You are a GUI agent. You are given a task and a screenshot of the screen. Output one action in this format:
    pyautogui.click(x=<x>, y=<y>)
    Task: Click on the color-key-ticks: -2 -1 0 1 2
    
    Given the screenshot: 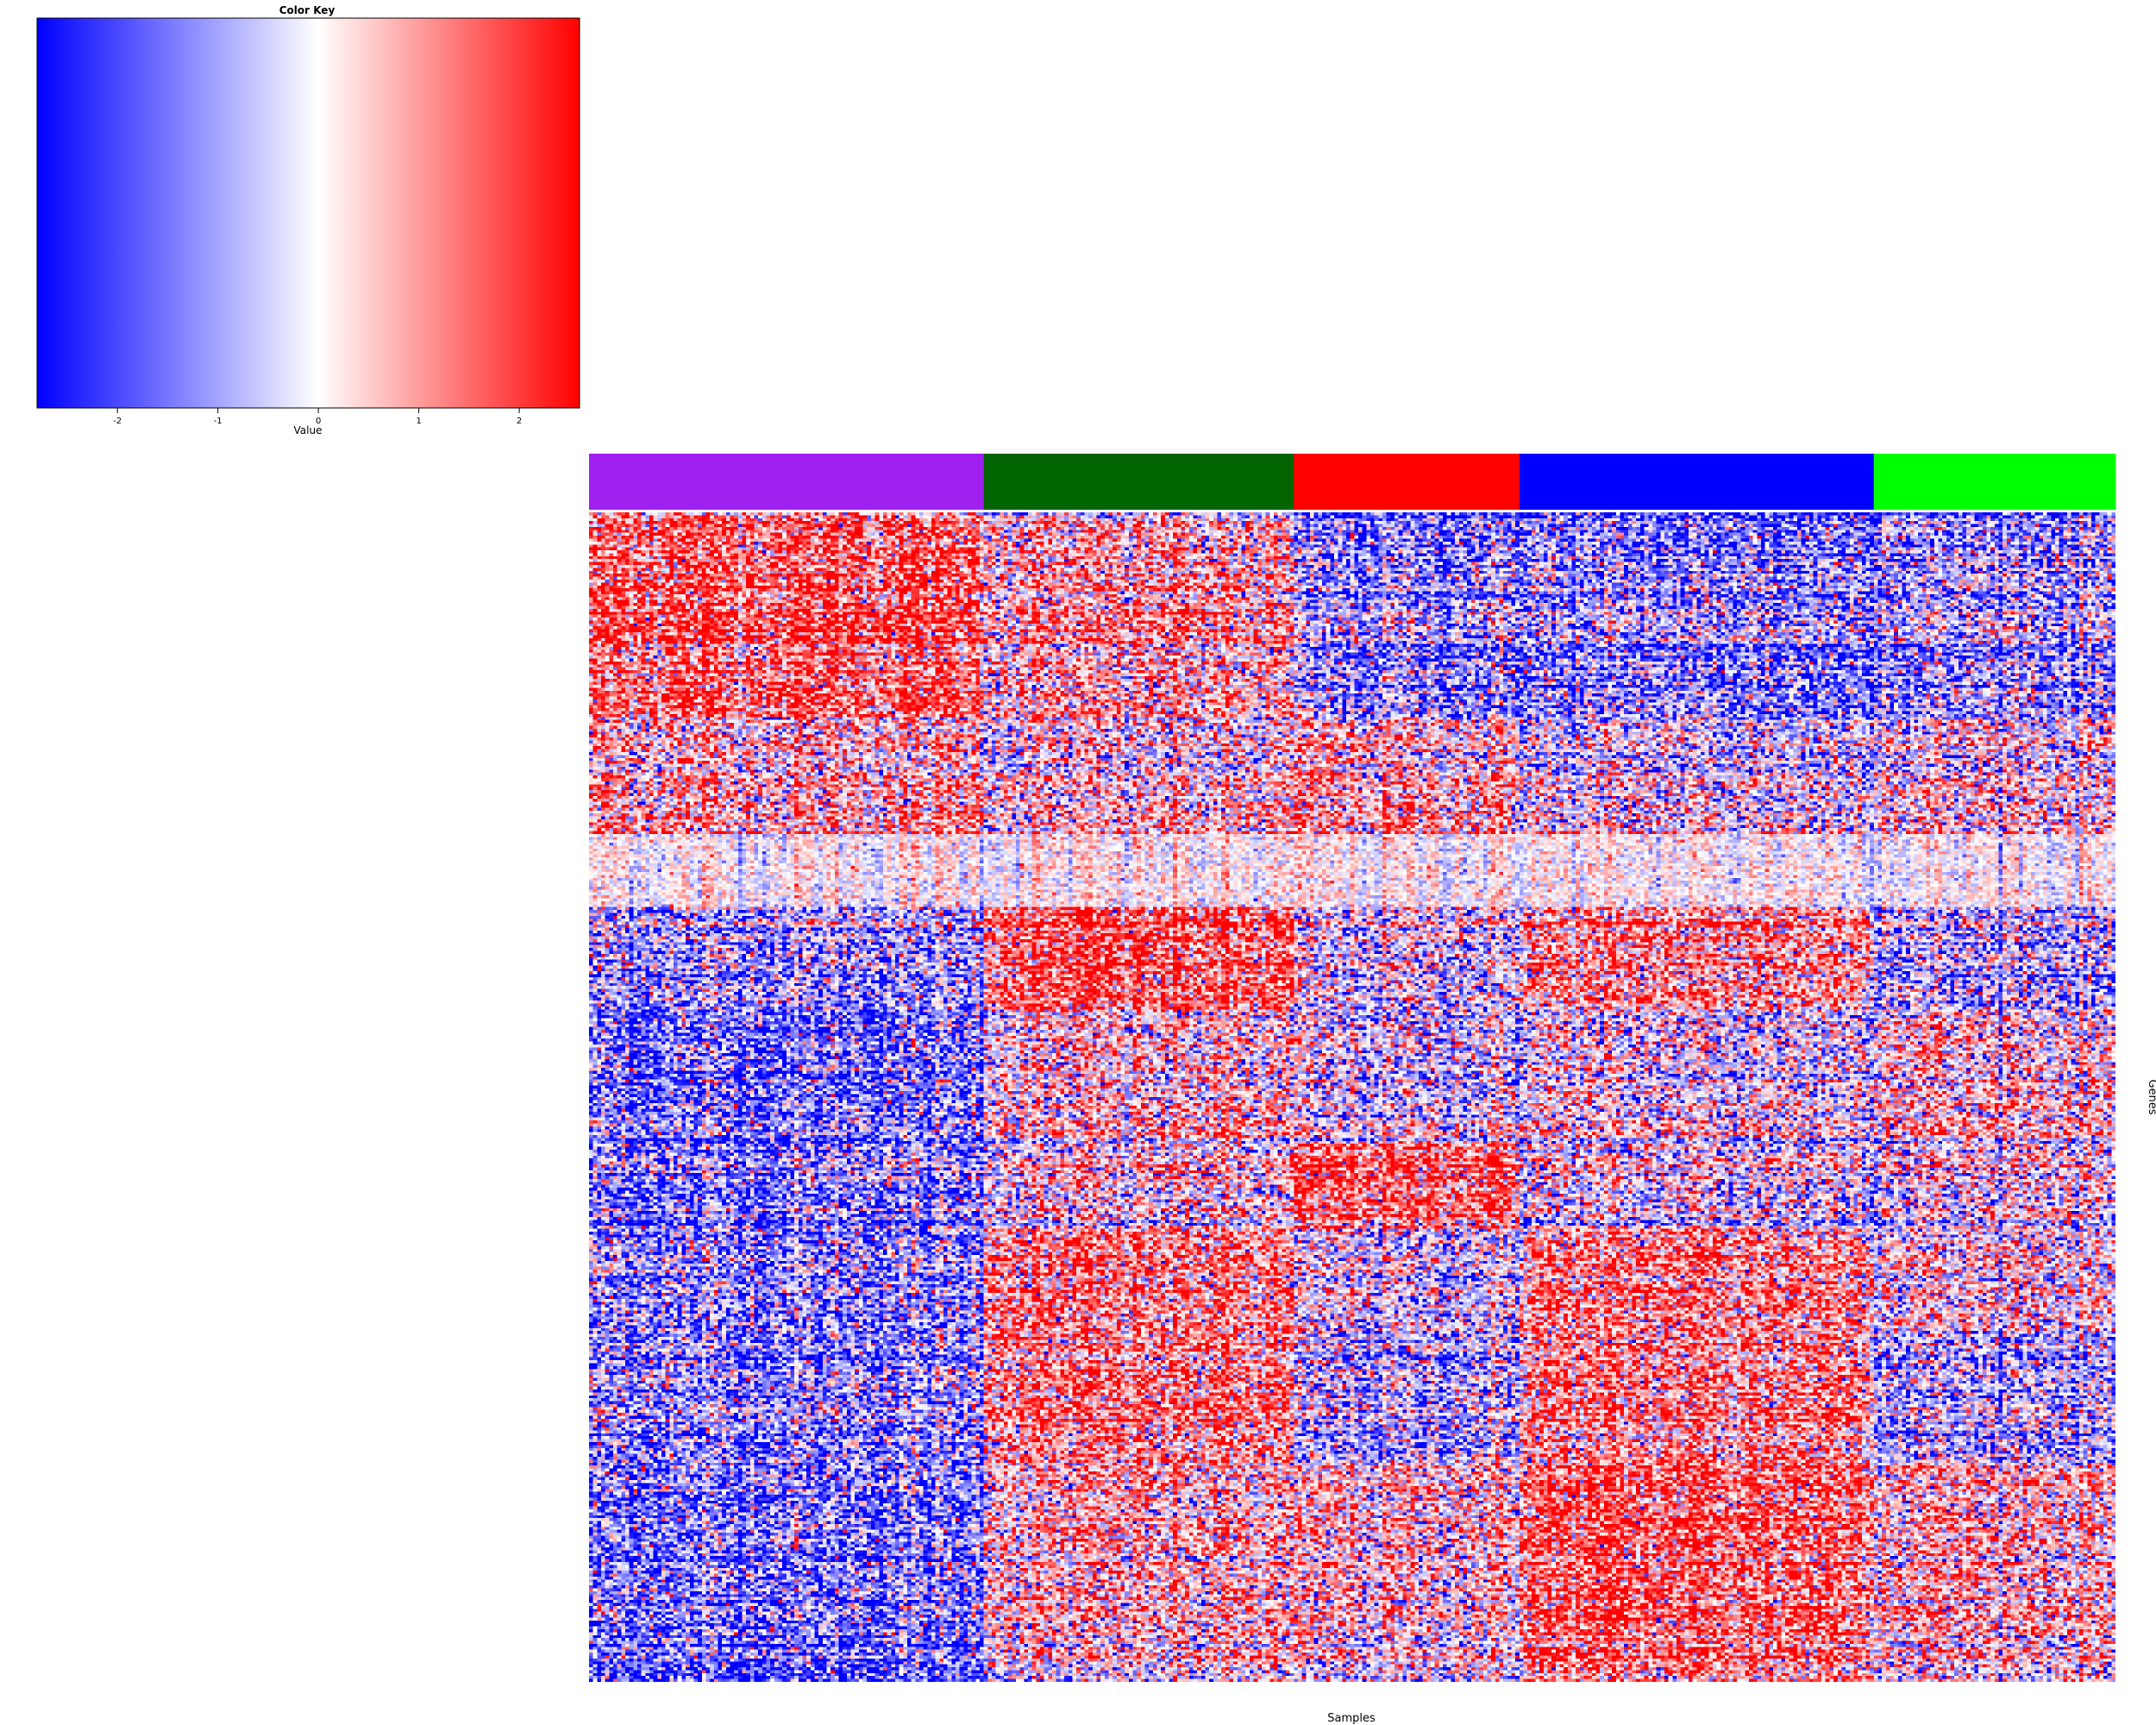 What is the action you would take?
    pyautogui.click(x=317, y=417)
    